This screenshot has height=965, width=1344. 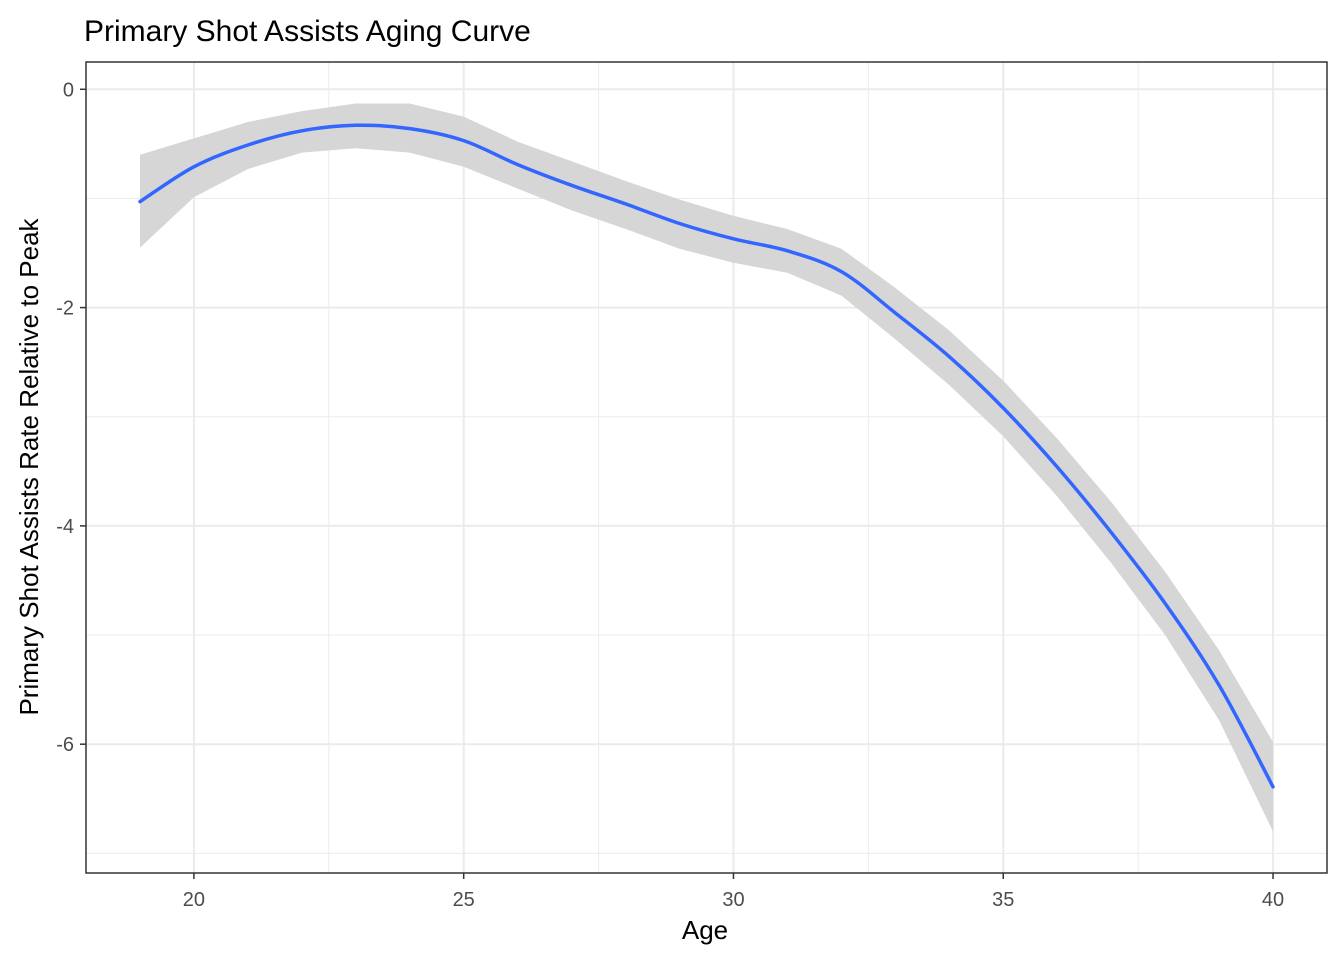 I want to click on x-tick-label: 40, so click(x=1273, y=900).